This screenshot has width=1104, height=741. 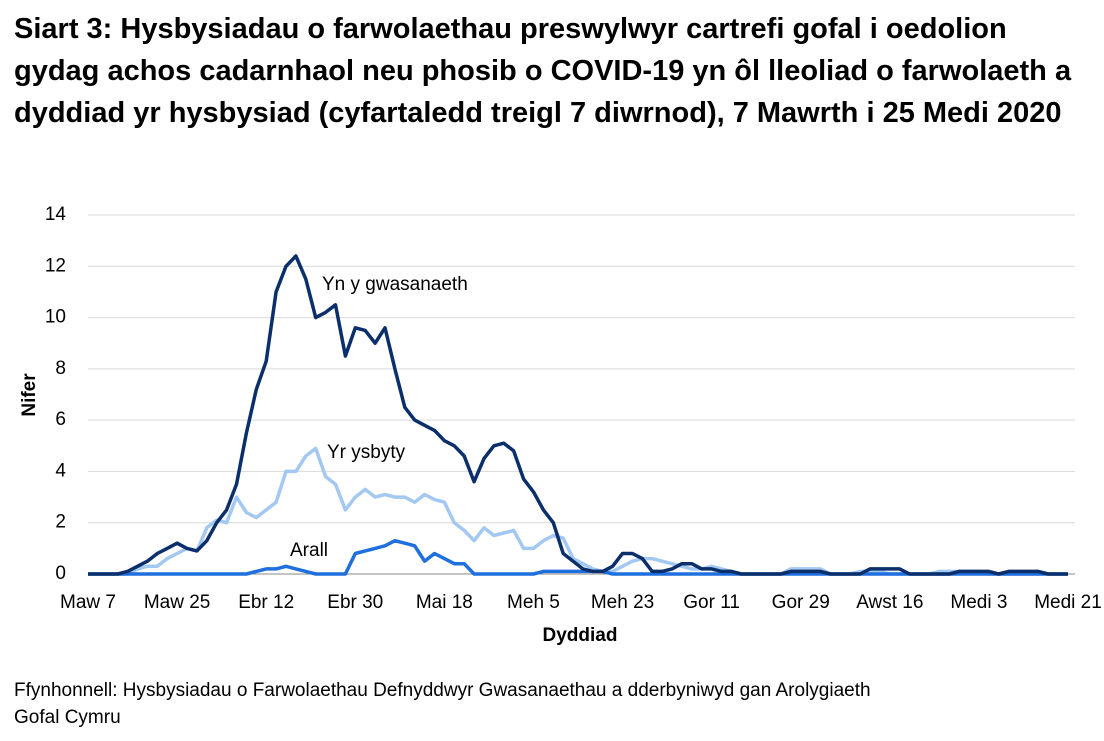 I want to click on x-tick-label: Mai 18, so click(x=444, y=602).